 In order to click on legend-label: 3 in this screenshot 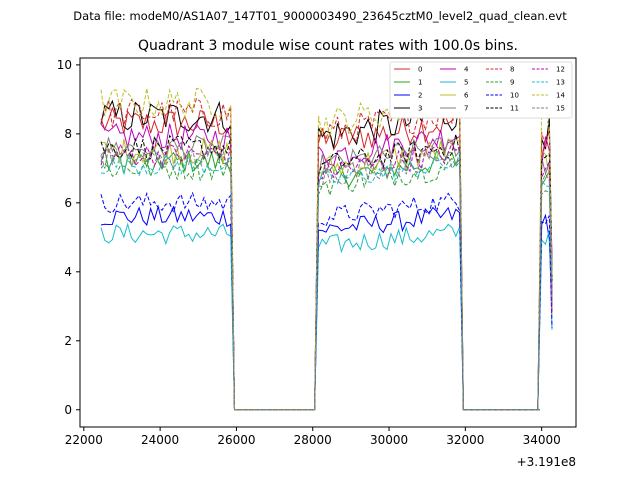, I will do `click(420, 109)`.